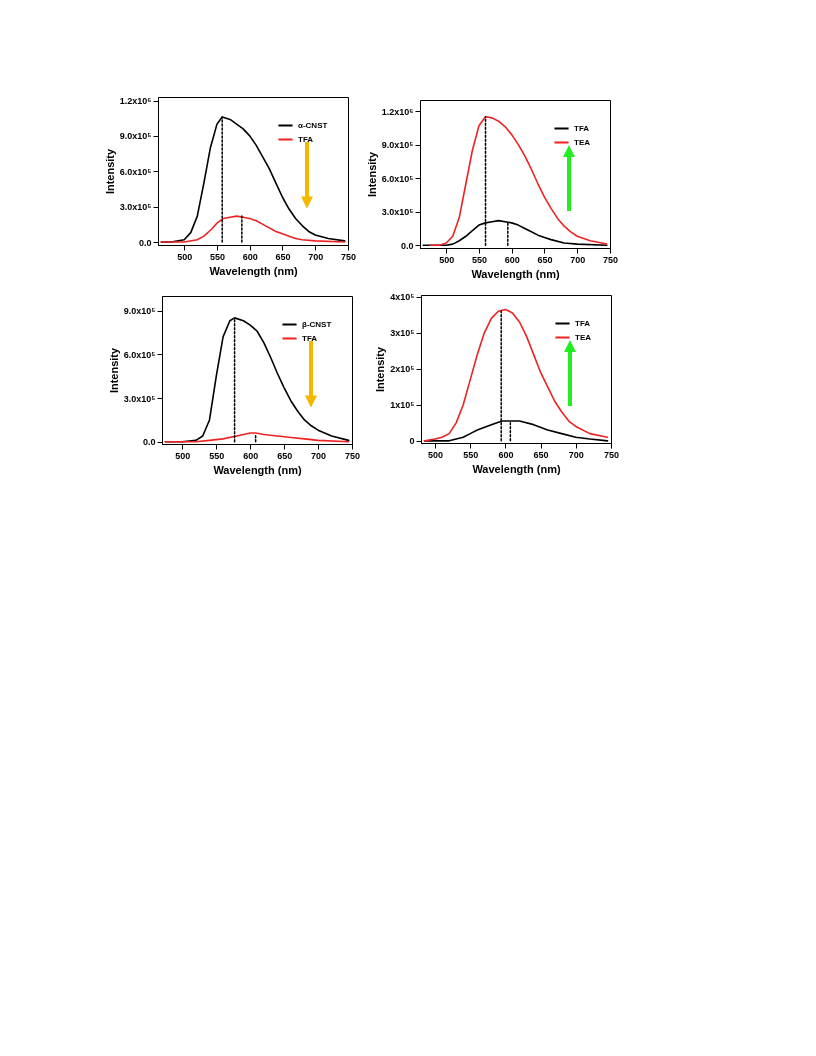  Describe the element at coordinates (402, 297) in the screenshot. I see `y-tick-label: 4x10⁵` at that location.